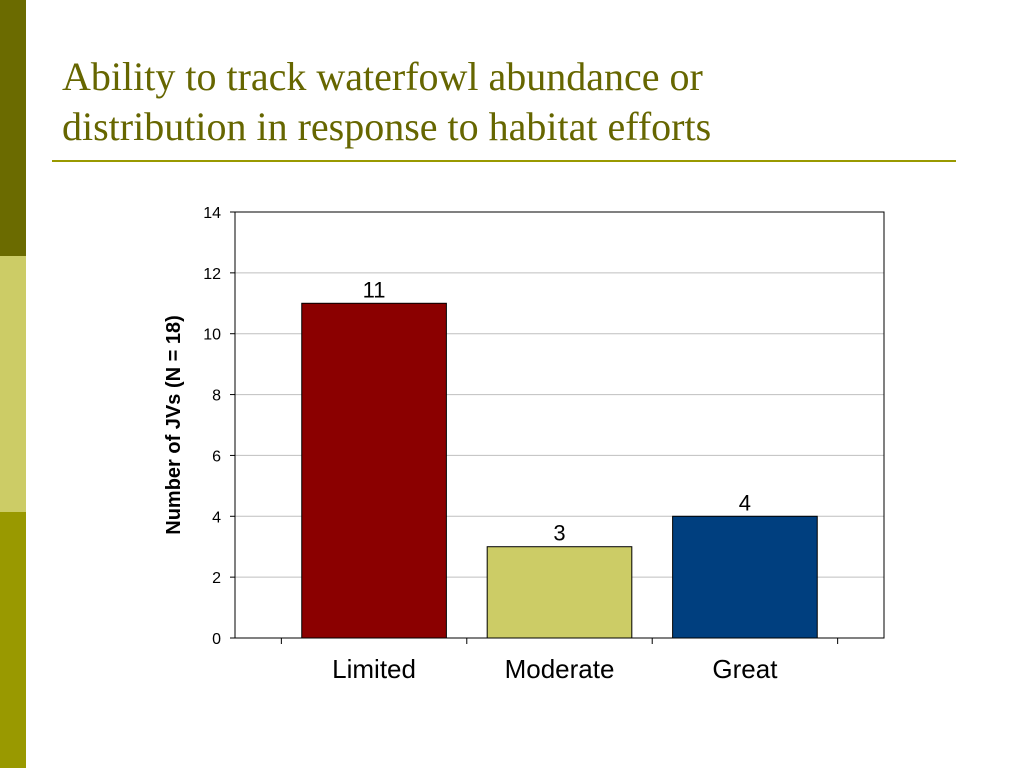 The width and height of the screenshot is (1024, 768). Describe the element at coordinates (745, 669) in the screenshot. I see `x-tick-label-great: Great` at that location.